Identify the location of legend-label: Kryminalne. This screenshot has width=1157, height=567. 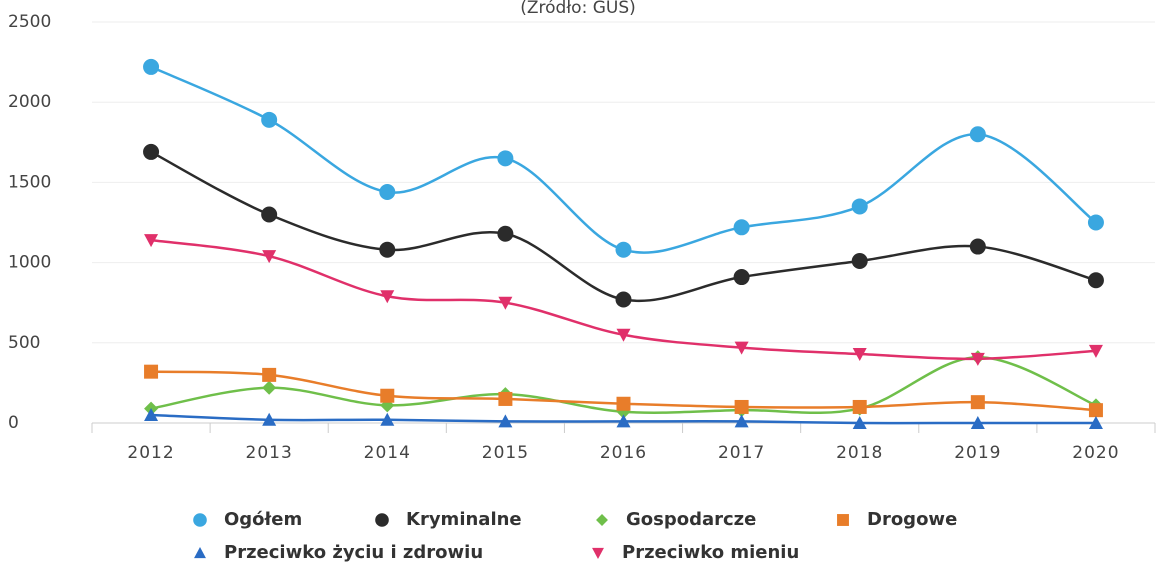
(464, 519).